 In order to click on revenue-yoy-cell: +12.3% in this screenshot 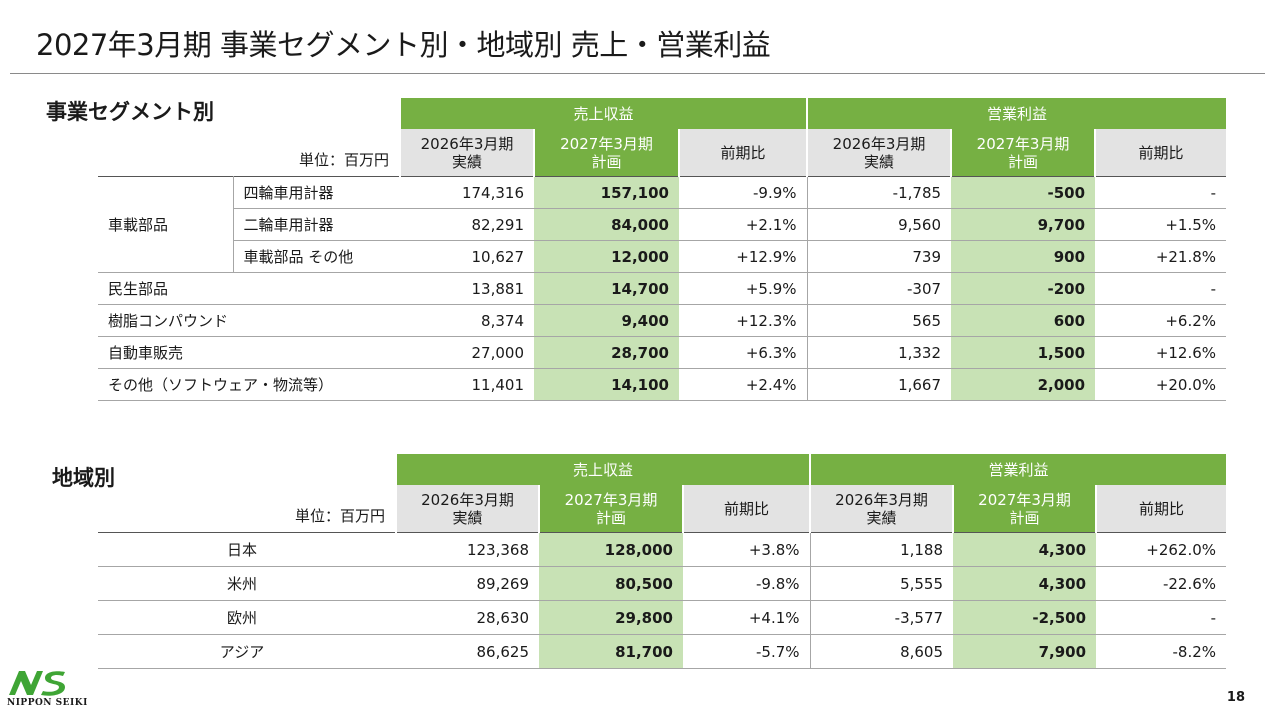, I will do `click(743, 320)`.